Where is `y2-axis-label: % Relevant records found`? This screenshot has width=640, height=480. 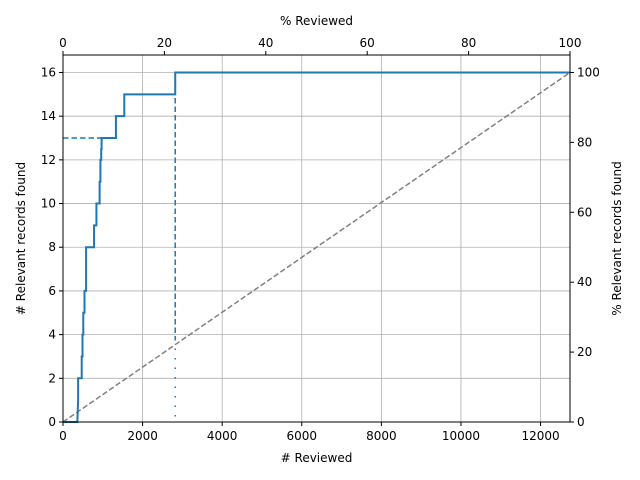 y2-axis-label: % Relevant records found is located at coordinates (617, 238).